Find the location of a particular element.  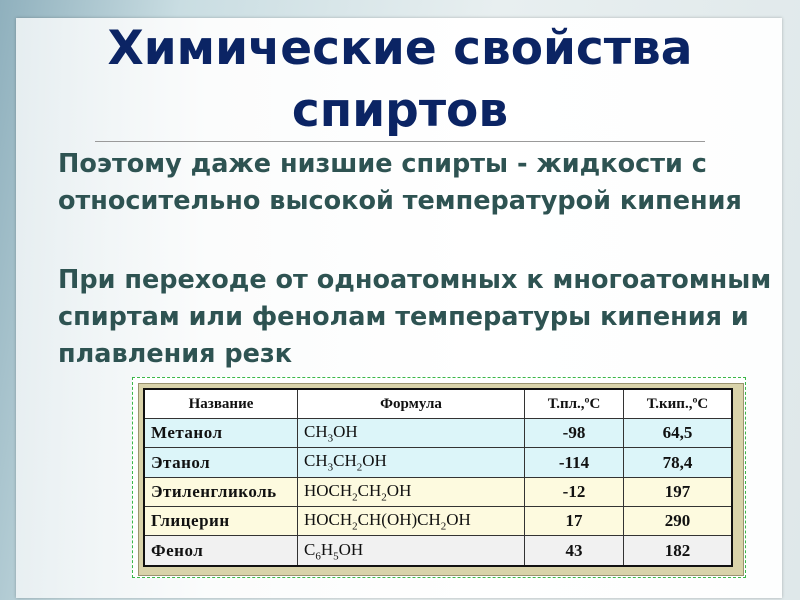

cell-name: Этанол is located at coordinates (220, 462).